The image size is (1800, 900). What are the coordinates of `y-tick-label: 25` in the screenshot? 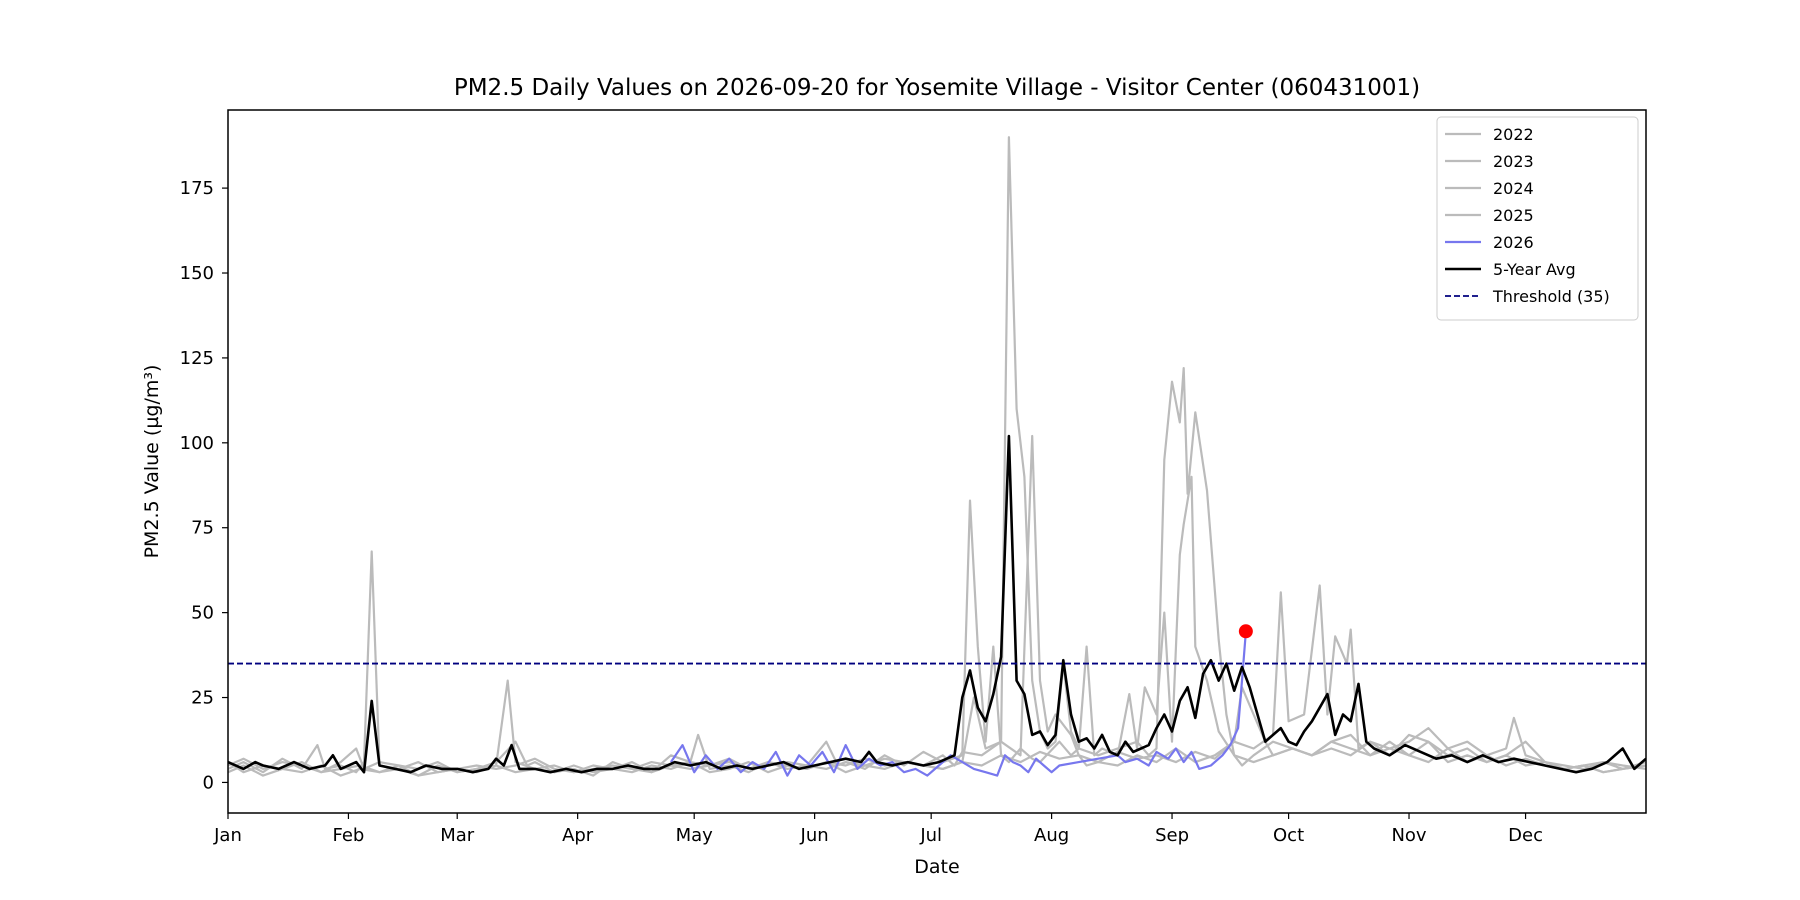 It's located at (202, 698).